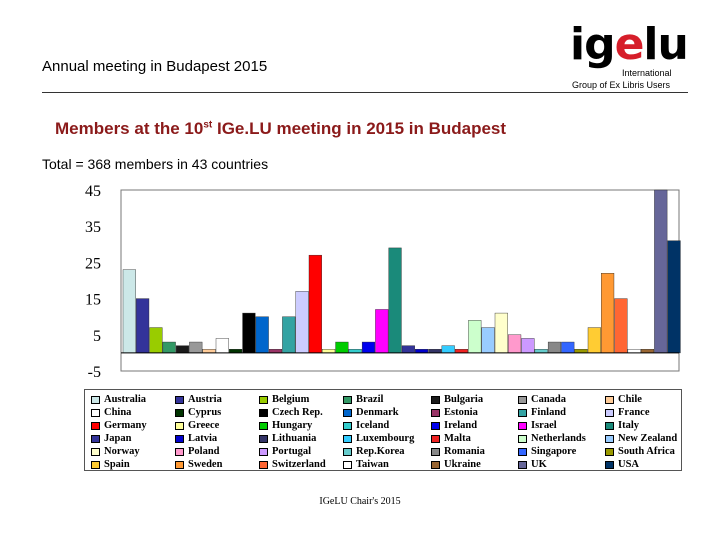 The height and width of the screenshot is (540, 720). I want to click on bar-latvia, so click(422, 351).